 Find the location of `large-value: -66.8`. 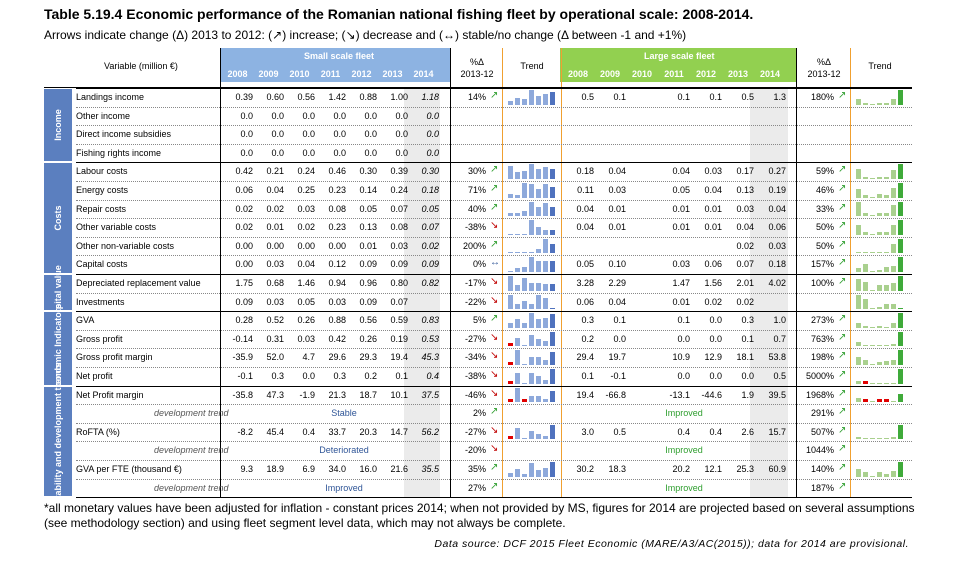

large-value: -66.8 is located at coordinates (615, 394).